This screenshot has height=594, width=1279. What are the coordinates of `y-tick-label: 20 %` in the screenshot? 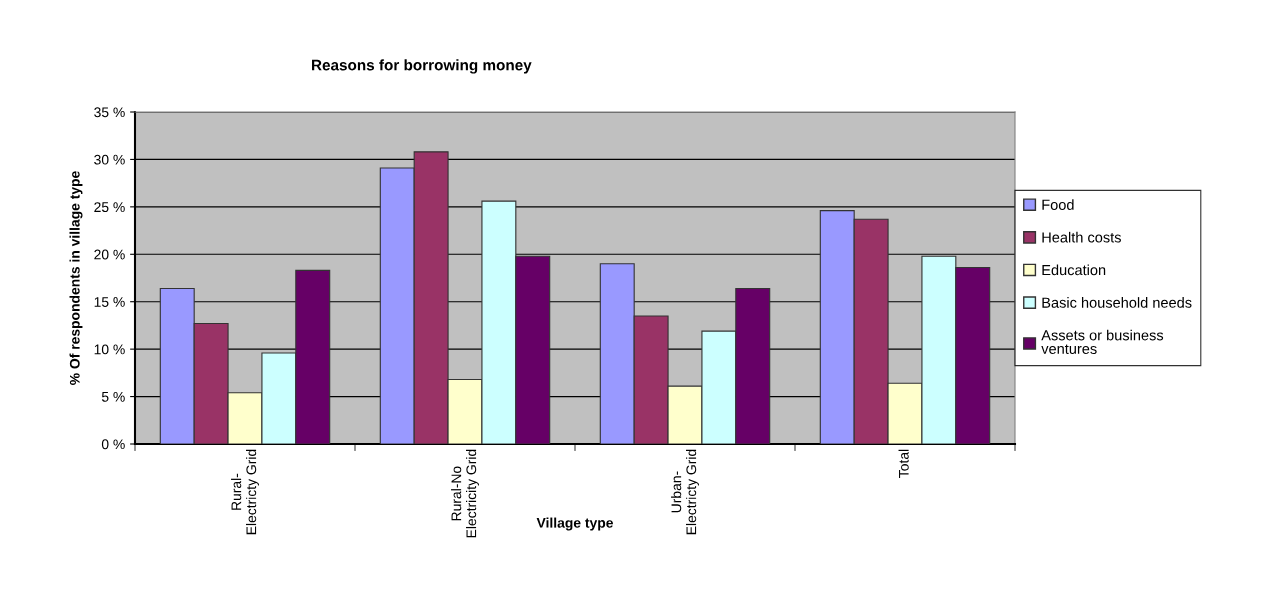 It's located at (109, 254).